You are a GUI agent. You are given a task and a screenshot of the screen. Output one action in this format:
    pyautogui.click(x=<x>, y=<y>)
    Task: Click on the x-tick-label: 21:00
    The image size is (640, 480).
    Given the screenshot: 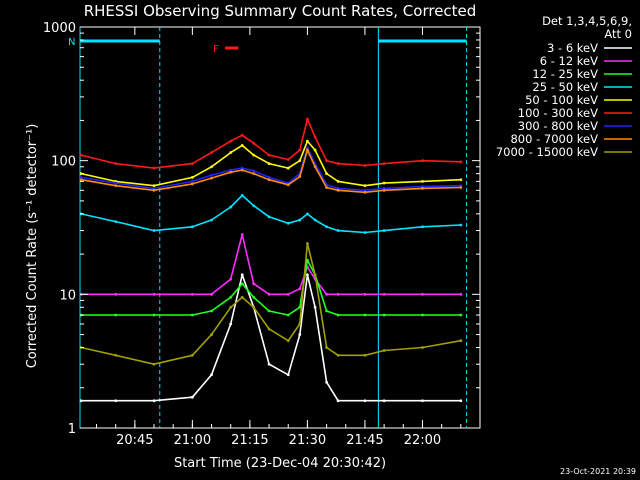 What is the action you would take?
    pyautogui.click(x=192, y=440)
    